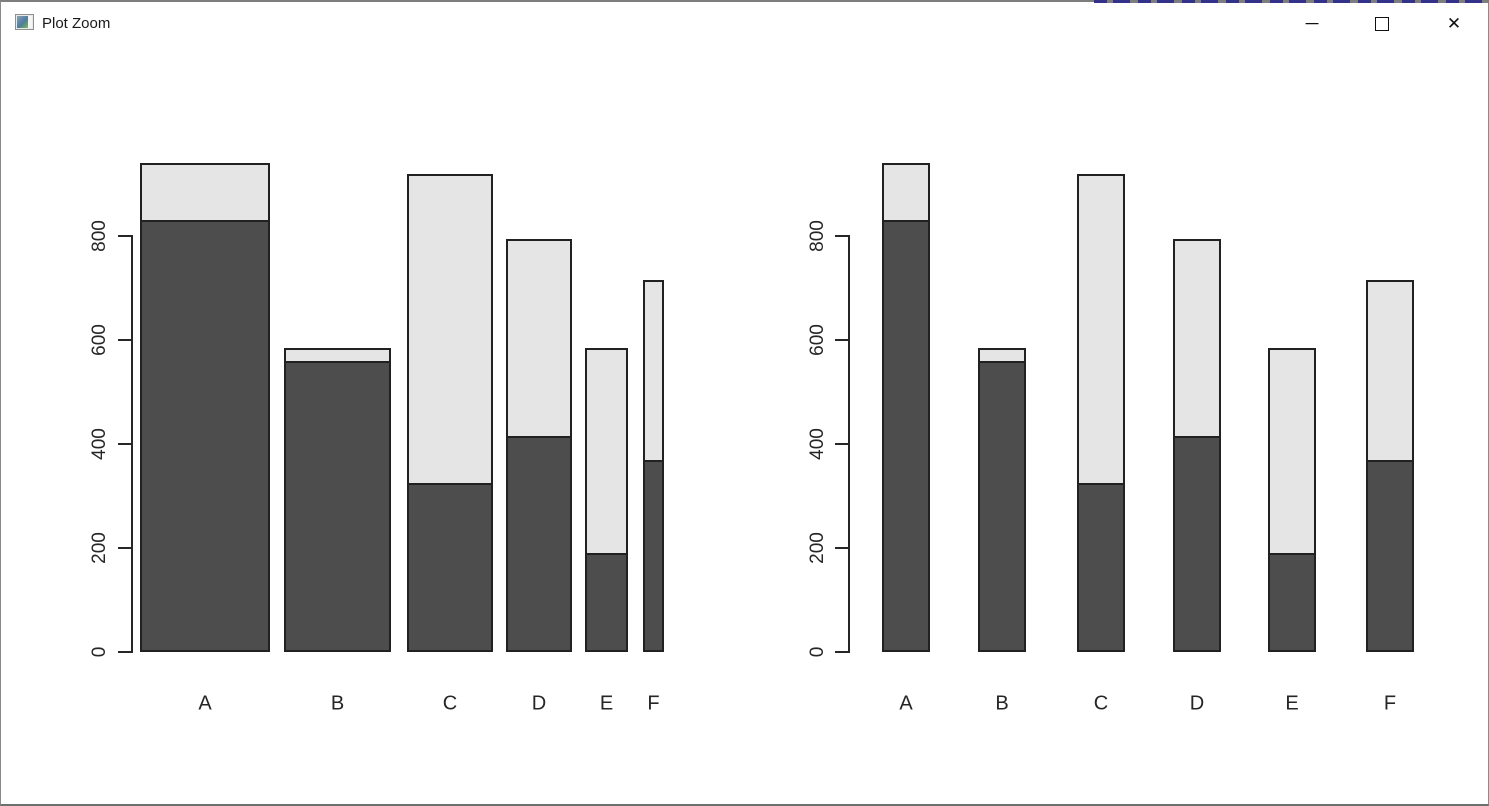 The width and height of the screenshot is (1489, 806). I want to click on plot-thumbnail-art, so click(22, 22).